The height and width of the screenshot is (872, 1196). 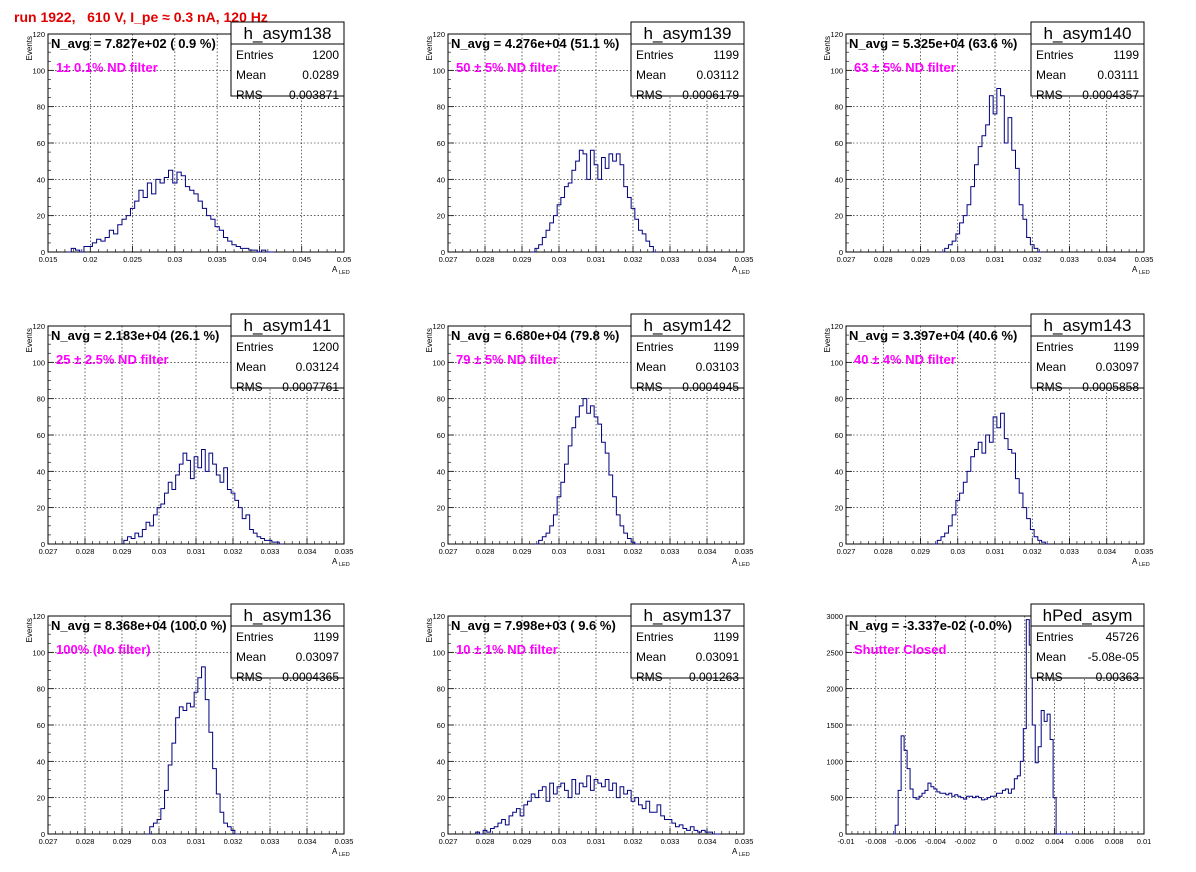 I want to click on filter-label: 50 ± 5% ND filter, so click(x=507, y=67).